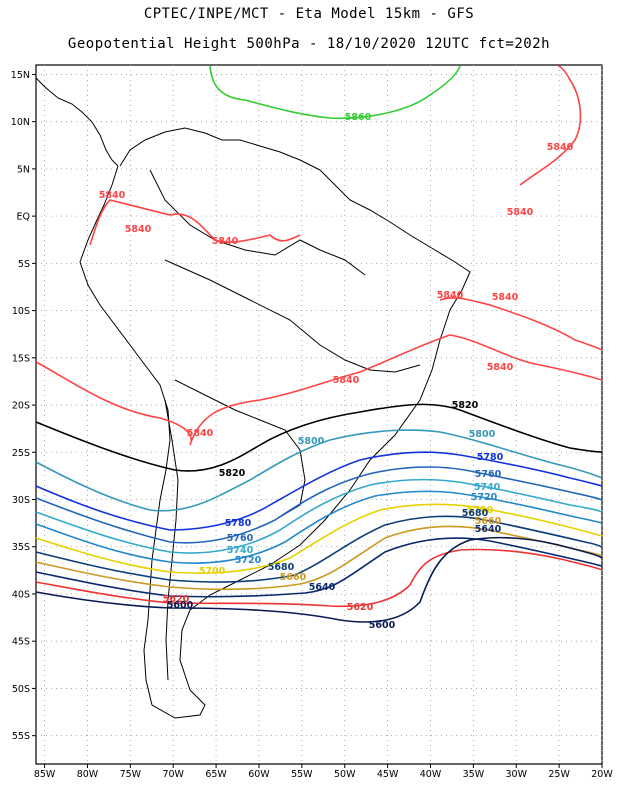 The width and height of the screenshot is (618, 800). Describe the element at coordinates (20, 75) in the screenshot. I see `lat-tick-label: 15N` at that location.